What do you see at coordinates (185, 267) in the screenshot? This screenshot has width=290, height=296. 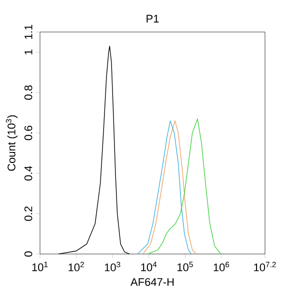 I see `x-tick-label: 10$^{5}$` at bounding box center [185, 267].